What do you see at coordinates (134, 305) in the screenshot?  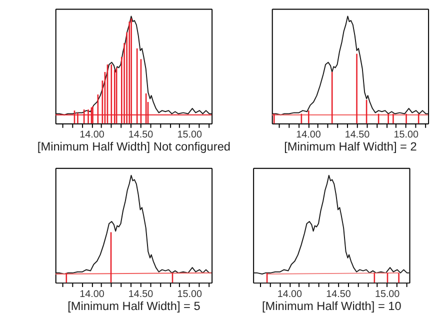 I see `x-axis-title: [Minimum Half Width] = 5` at bounding box center [134, 305].